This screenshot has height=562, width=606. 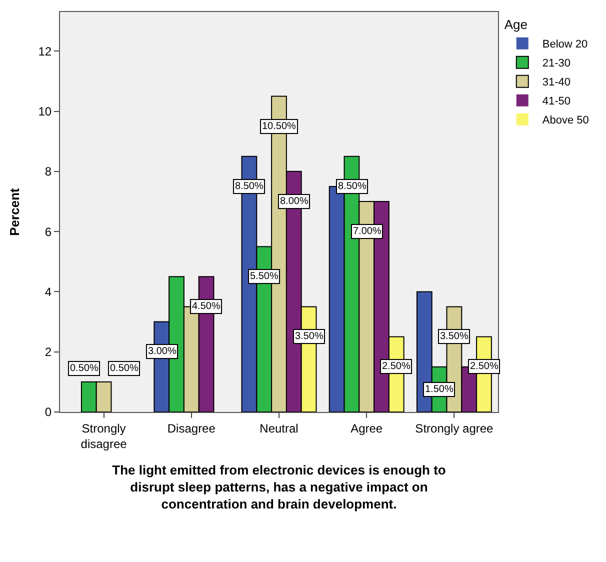 I want to click on data-label: 7.00%, so click(x=367, y=231).